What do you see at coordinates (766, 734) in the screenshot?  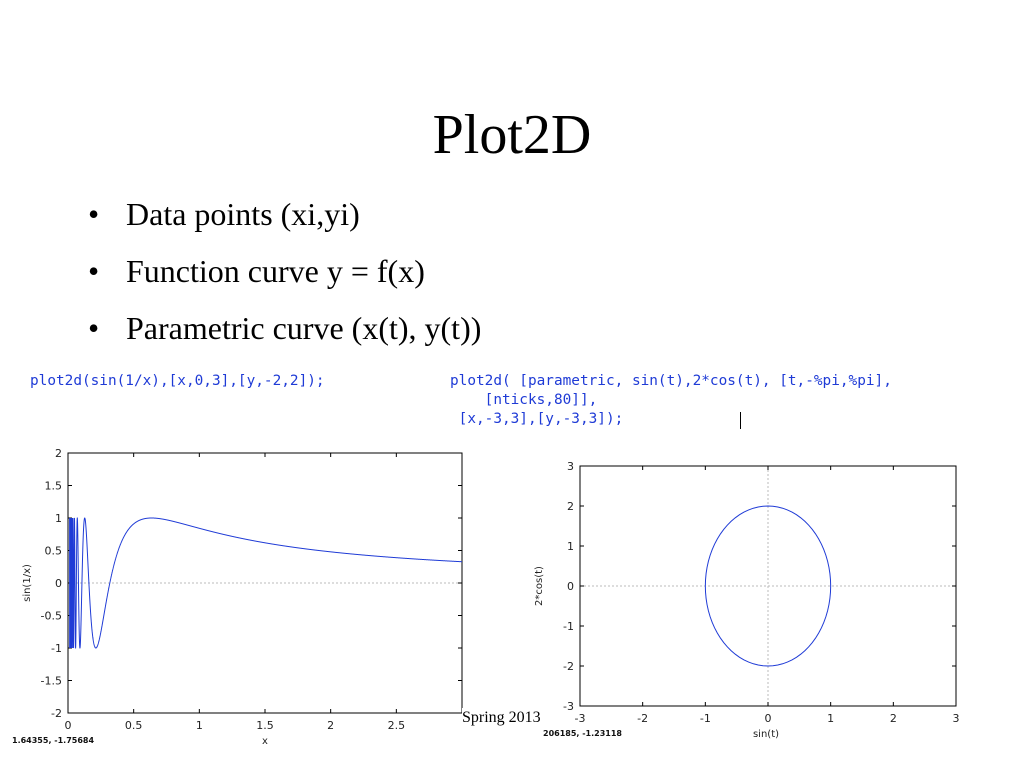 I see `chart2-x-axis-title: sin(t)` at bounding box center [766, 734].